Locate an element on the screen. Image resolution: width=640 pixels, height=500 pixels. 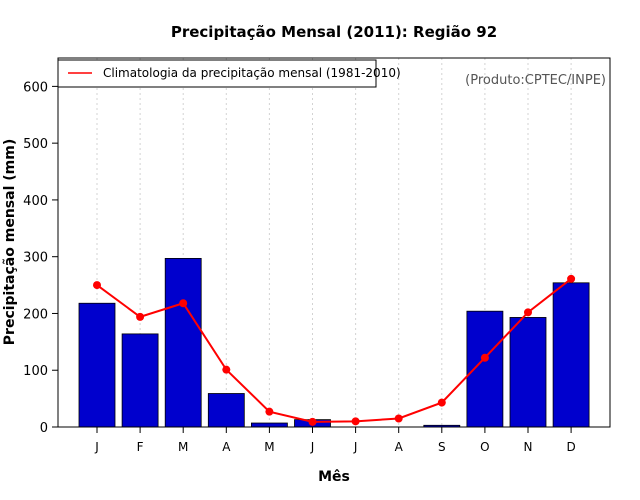
y-axis: 0 100 200 300 400 500 600 is located at coordinates (40, 258).